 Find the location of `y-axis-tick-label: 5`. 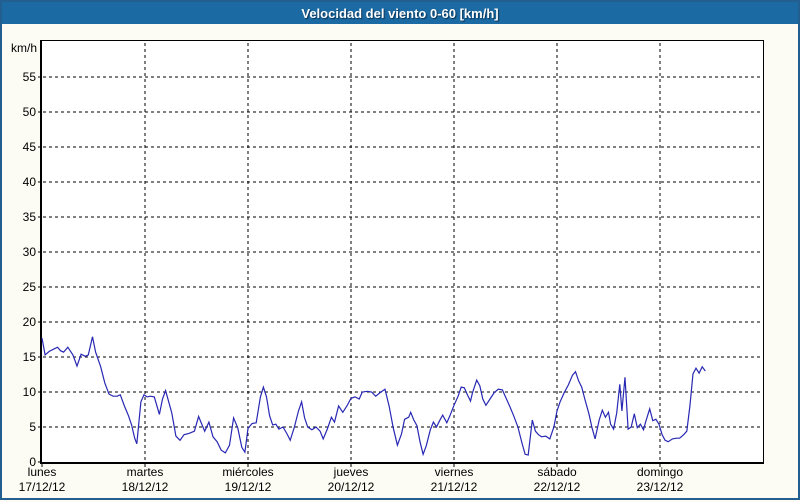

y-axis-tick-label: 5 is located at coordinates (32, 427).